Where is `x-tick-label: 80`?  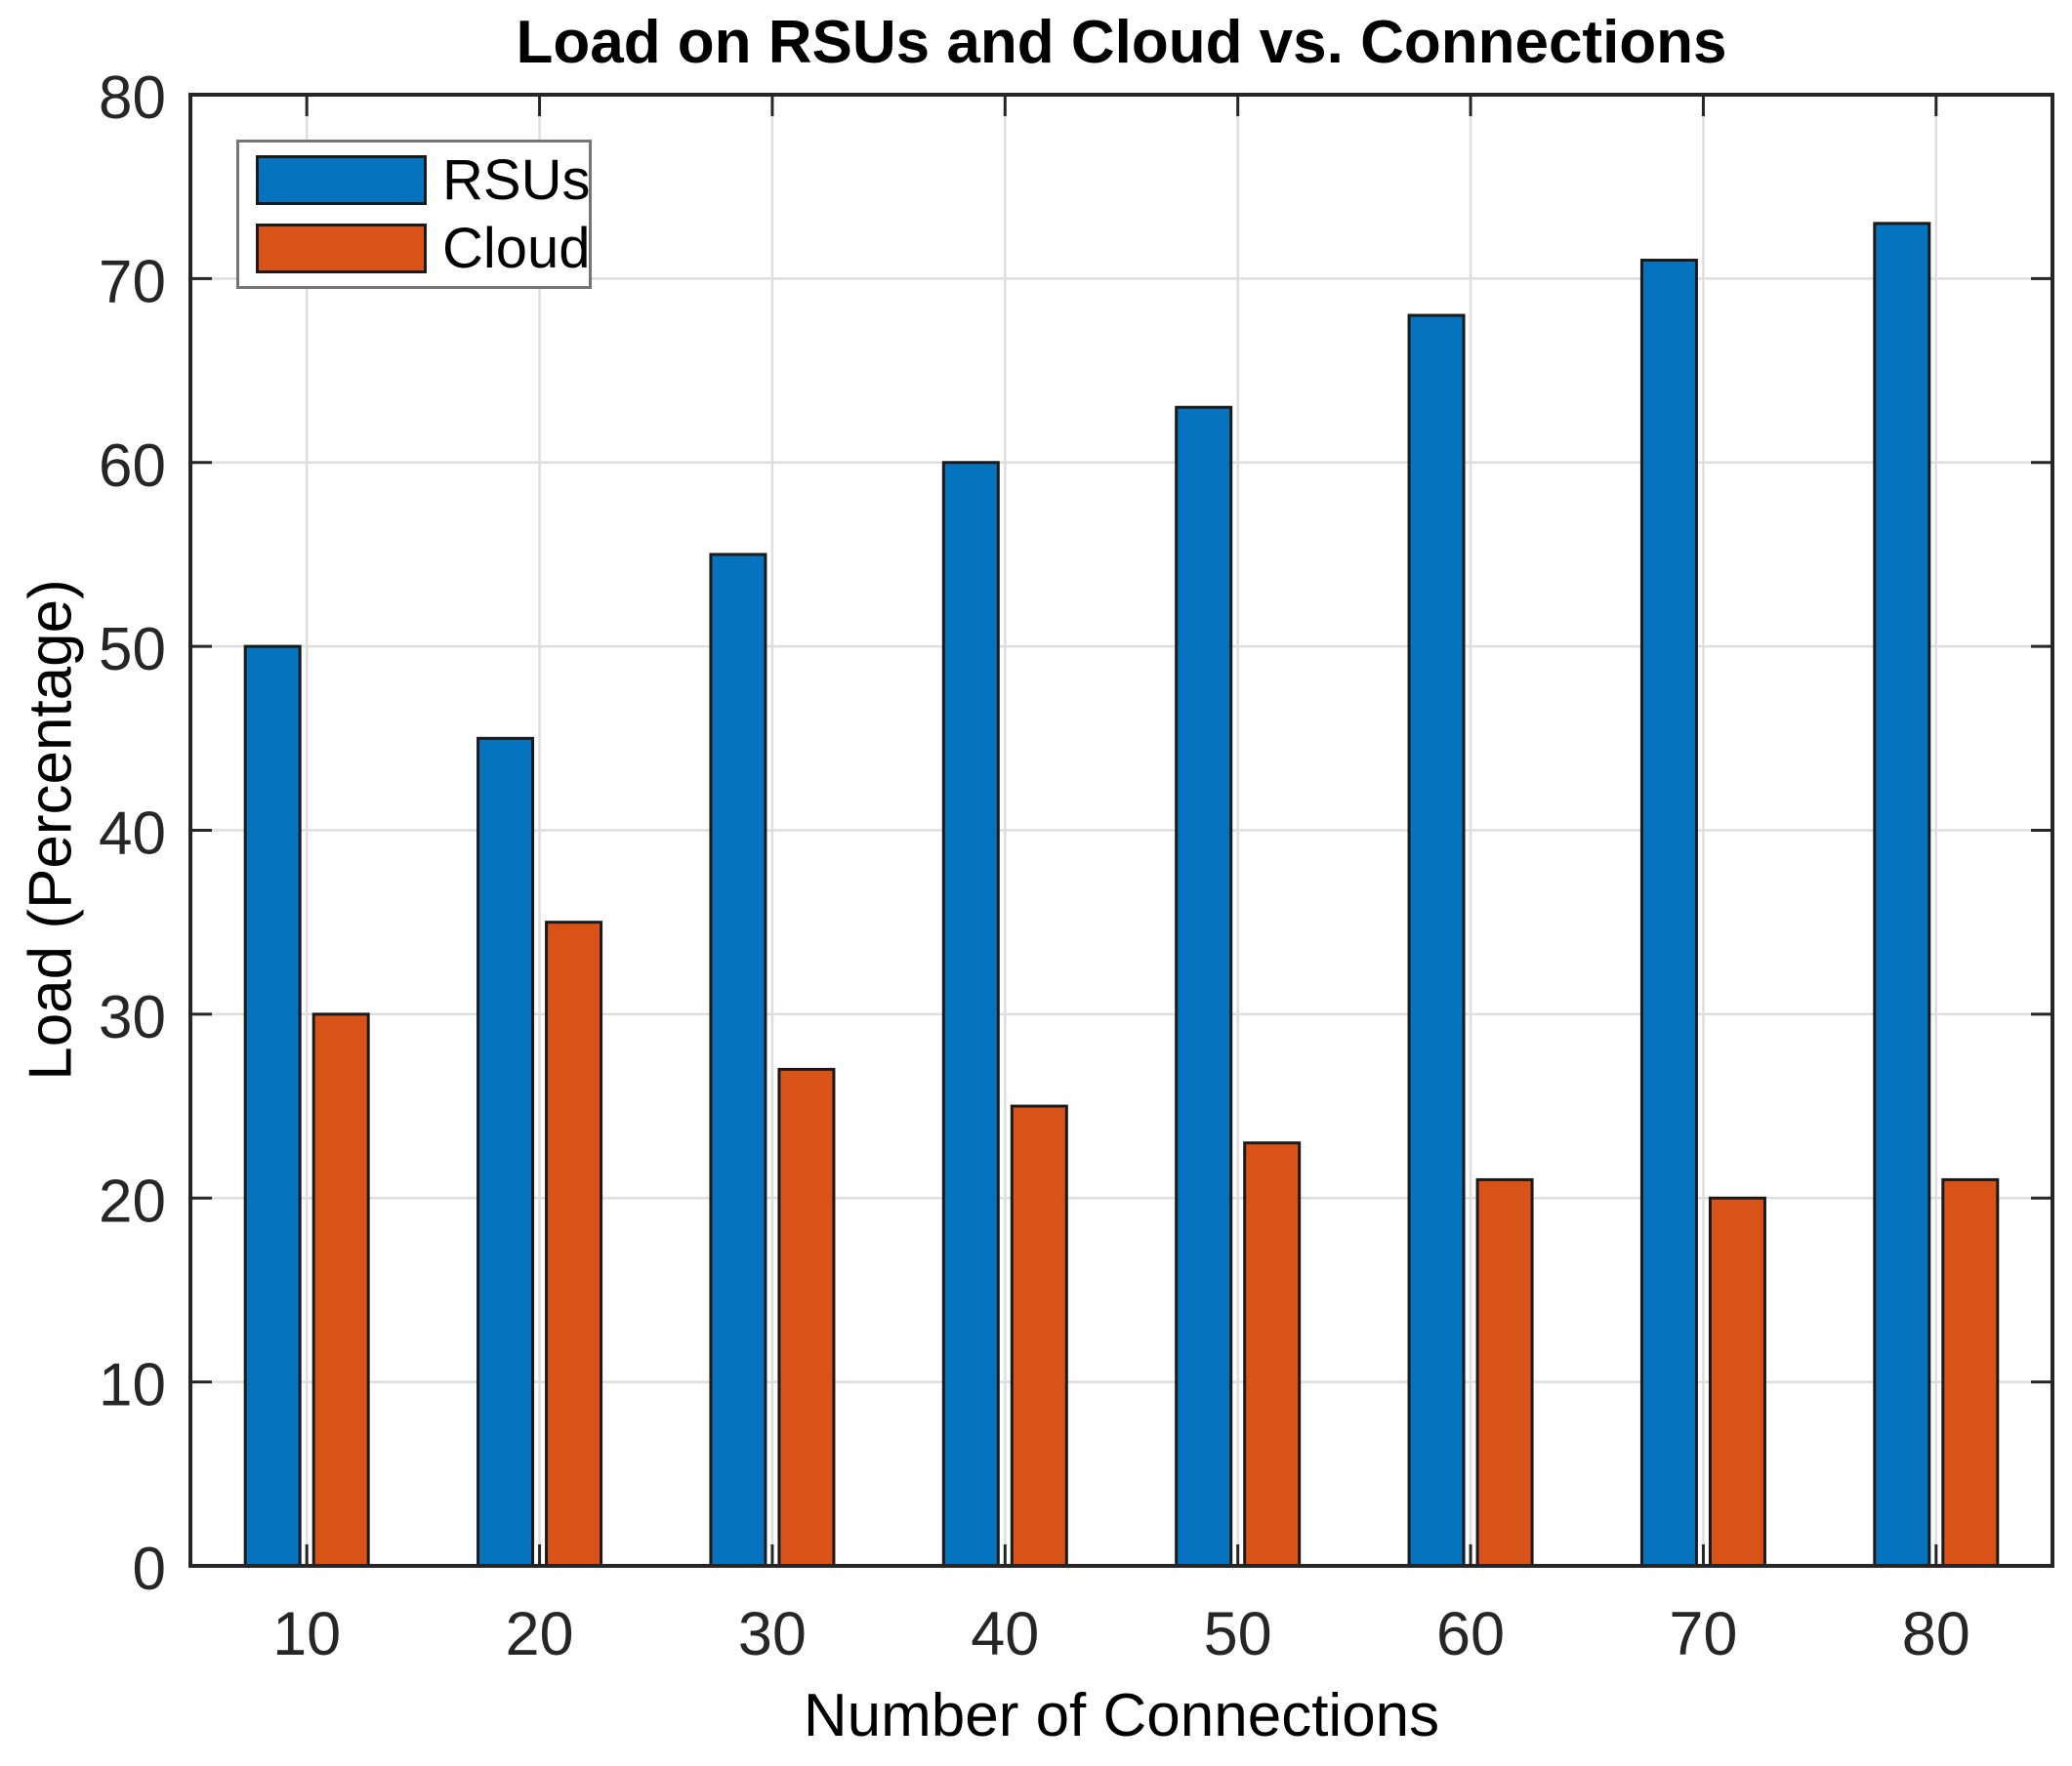 x-tick-label: 80 is located at coordinates (1936, 1634).